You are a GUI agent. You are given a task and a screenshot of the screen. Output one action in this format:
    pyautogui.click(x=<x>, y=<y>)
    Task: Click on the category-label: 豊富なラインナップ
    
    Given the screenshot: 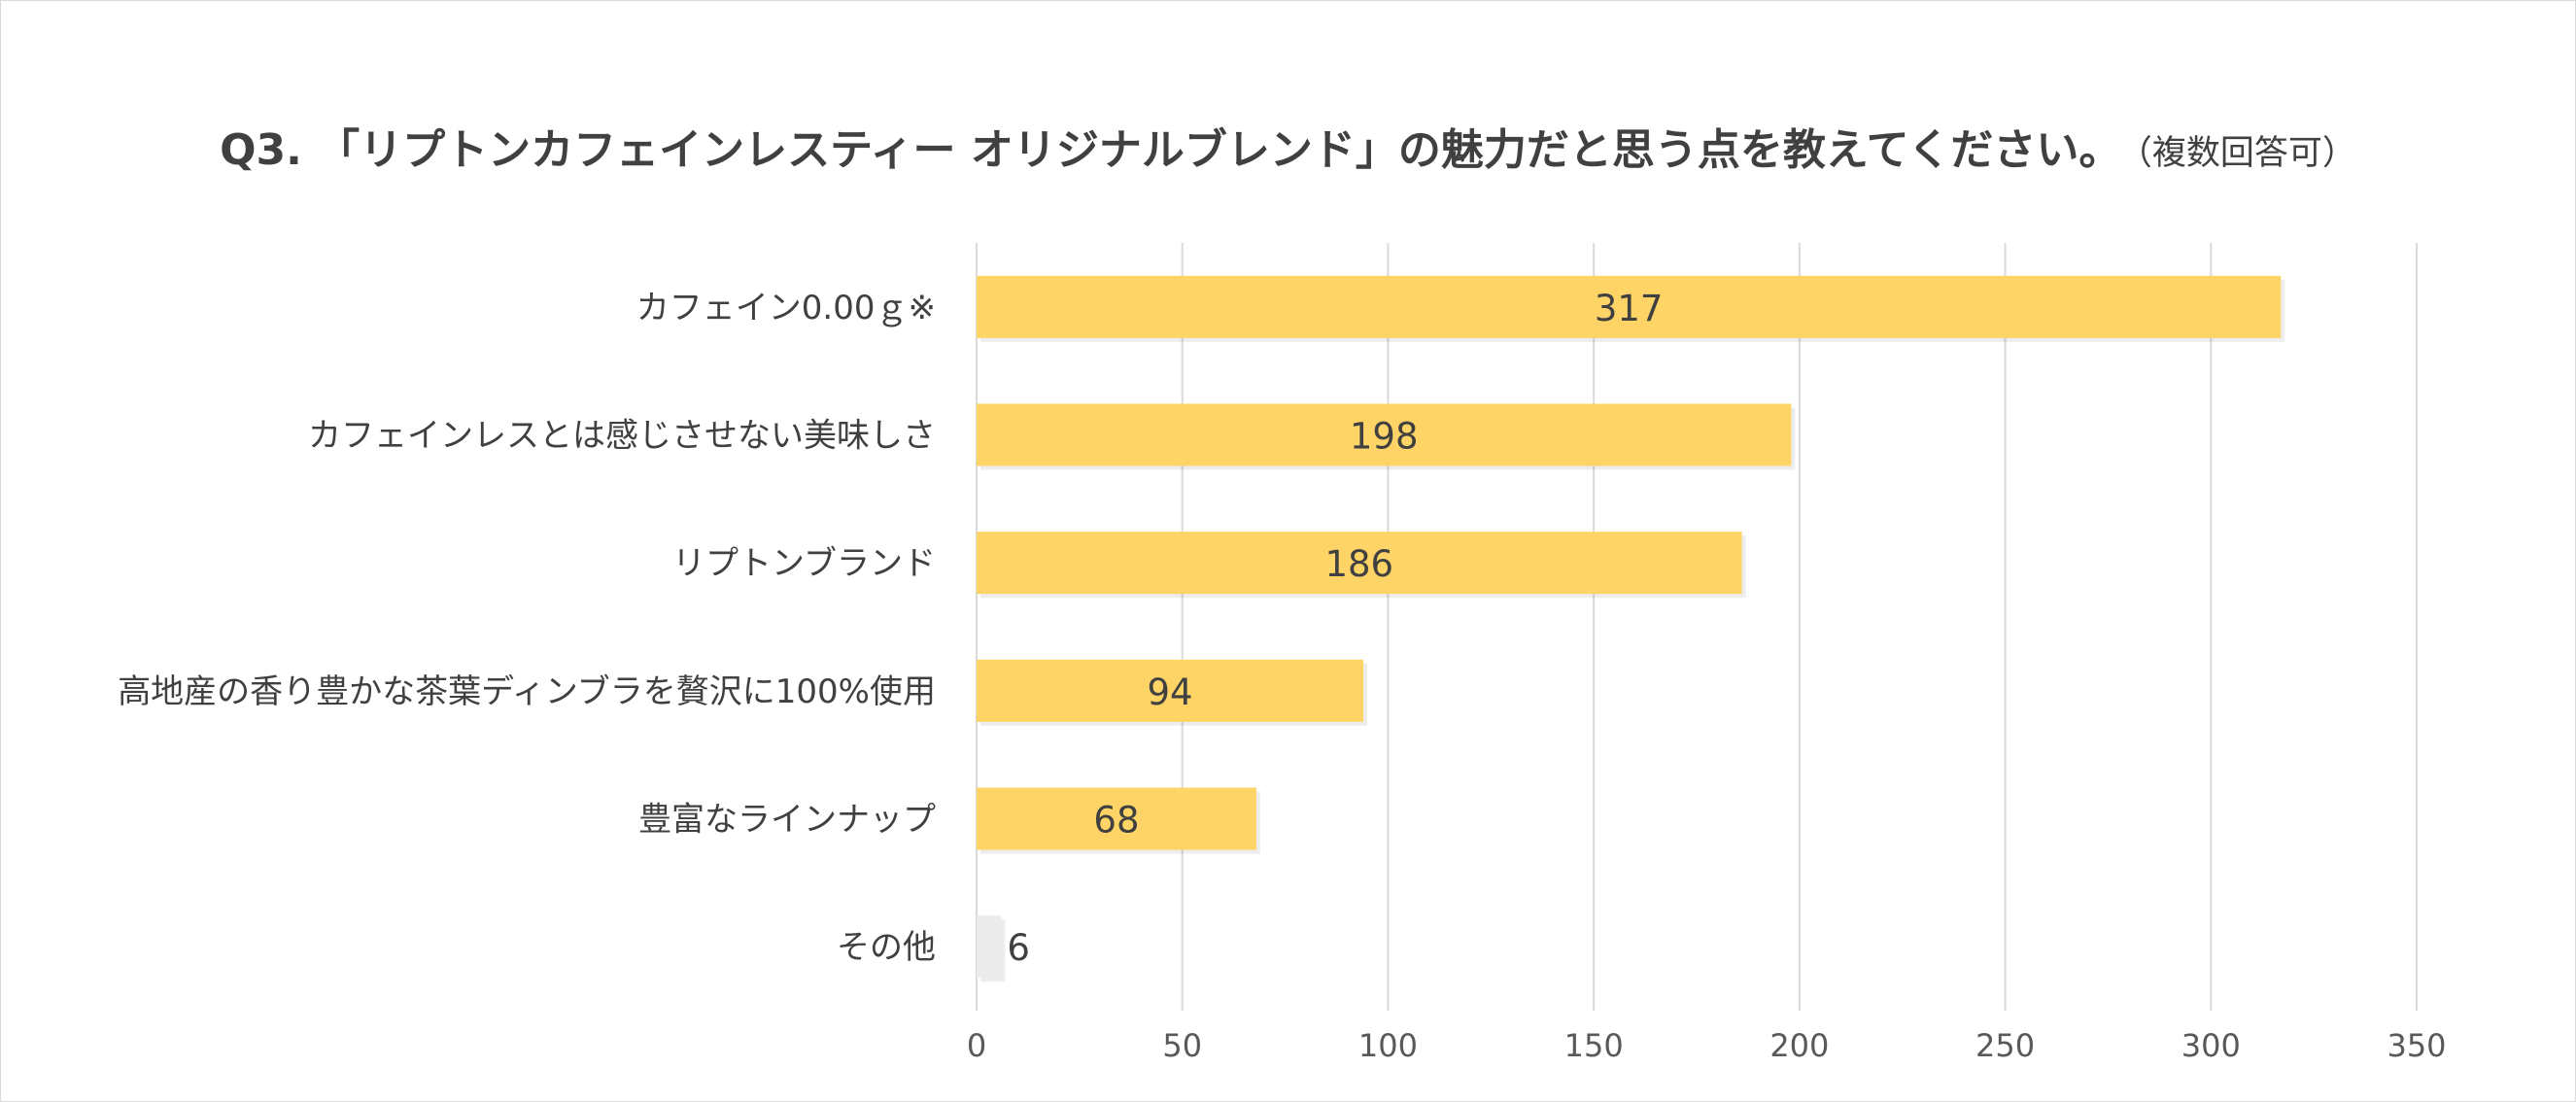 What is the action you would take?
    pyautogui.click(x=787, y=820)
    